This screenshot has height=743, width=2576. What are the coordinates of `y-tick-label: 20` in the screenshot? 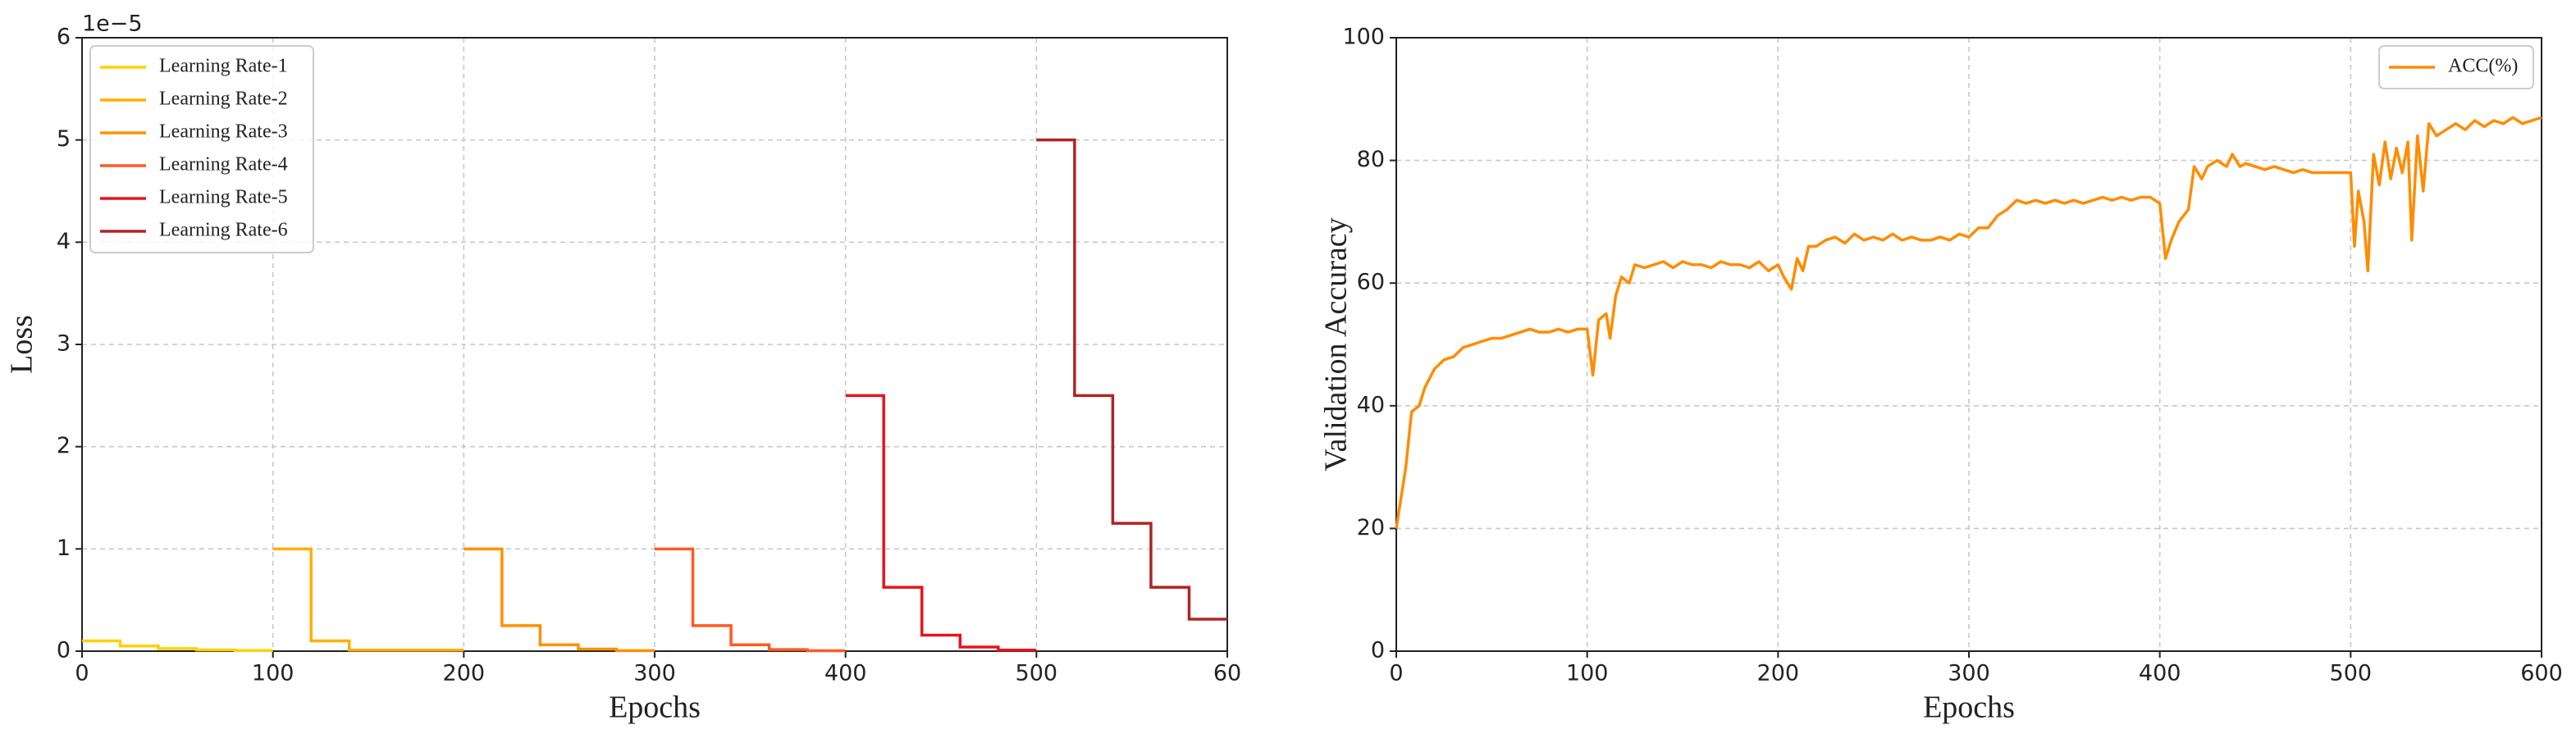 It's located at (1371, 527).